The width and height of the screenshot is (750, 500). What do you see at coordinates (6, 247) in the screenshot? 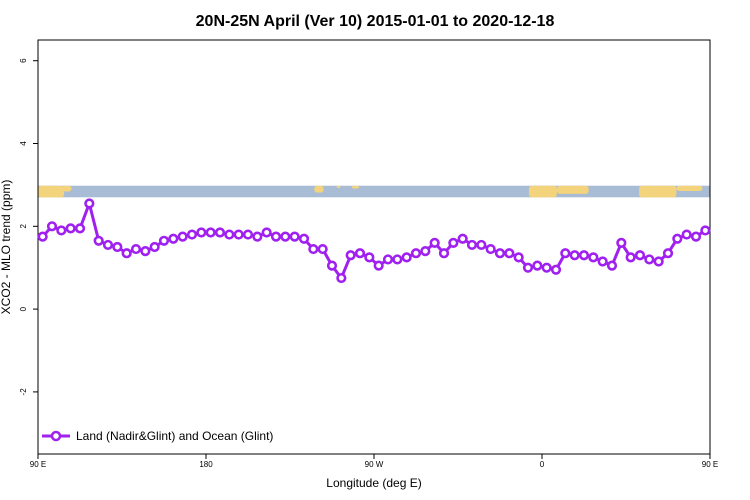
I see `y-axis-label: XCO2 - MLO trend (ppm)` at bounding box center [6, 247].